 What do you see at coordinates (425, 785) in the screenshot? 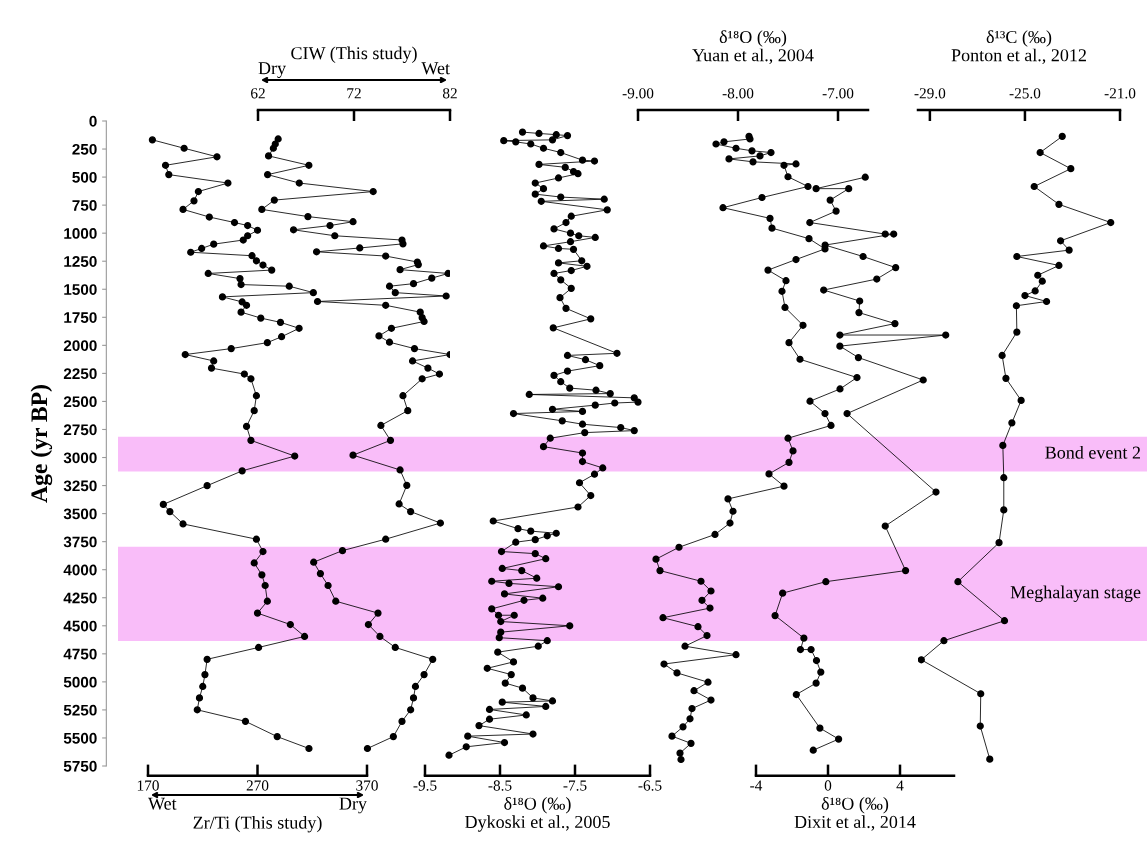
I see `x-tick-label: -9.5` at bounding box center [425, 785].